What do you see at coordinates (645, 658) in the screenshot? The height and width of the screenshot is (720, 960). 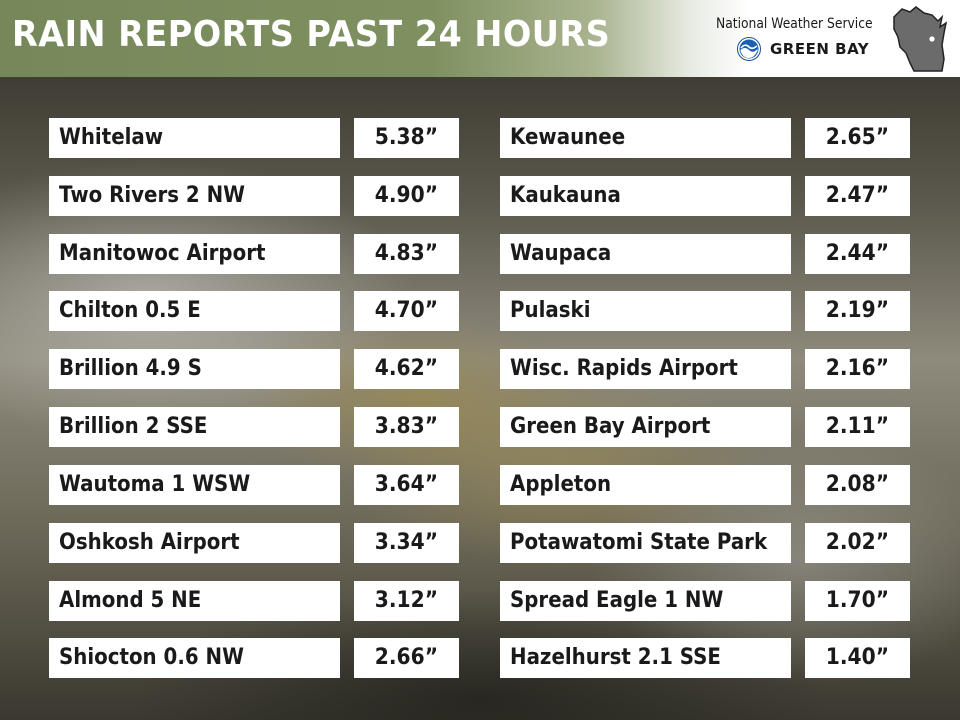 I see `report-location: Hazelhurst 2.1 SSE` at bounding box center [645, 658].